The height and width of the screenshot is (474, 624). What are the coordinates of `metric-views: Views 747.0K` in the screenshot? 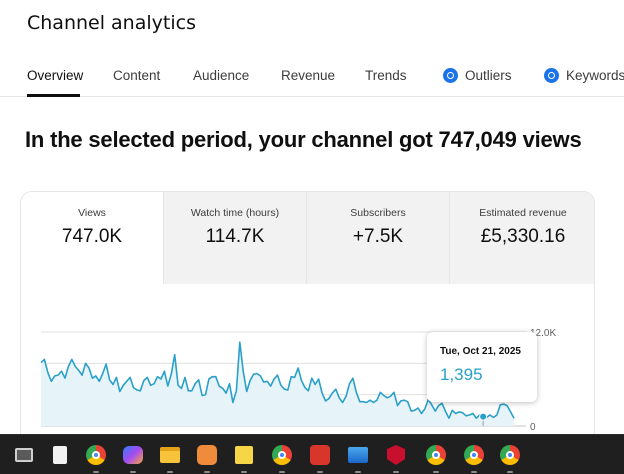 It's located at (92, 238).